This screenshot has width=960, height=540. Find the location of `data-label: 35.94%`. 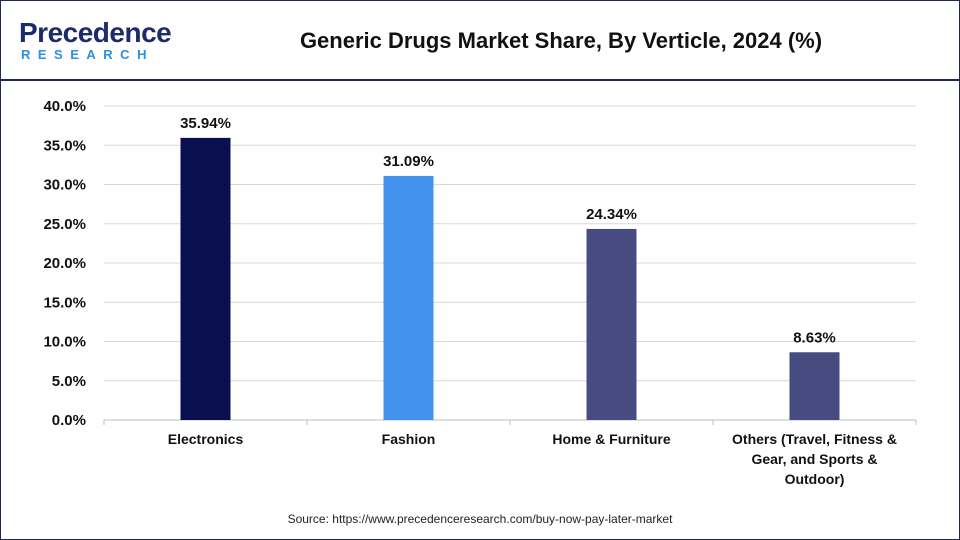

data-label: 35.94% is located at coordinates (205, 123).